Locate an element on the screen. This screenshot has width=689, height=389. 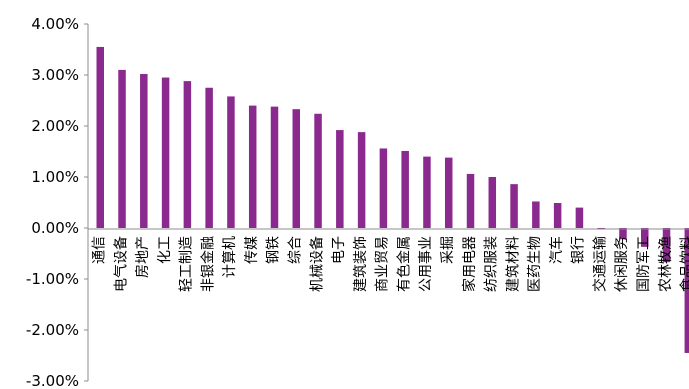
category-label: 公用事业 is located at coordinates (426, 264).